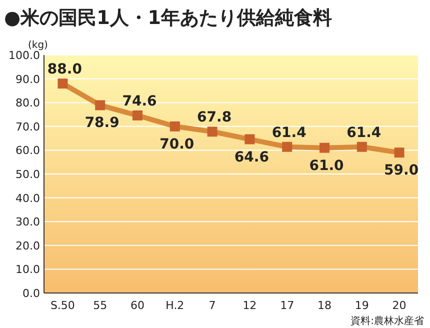 Image resolution: width=430 pixels, height=328 pixels. I want to click on data-label: 67.8, so click(214, 118).